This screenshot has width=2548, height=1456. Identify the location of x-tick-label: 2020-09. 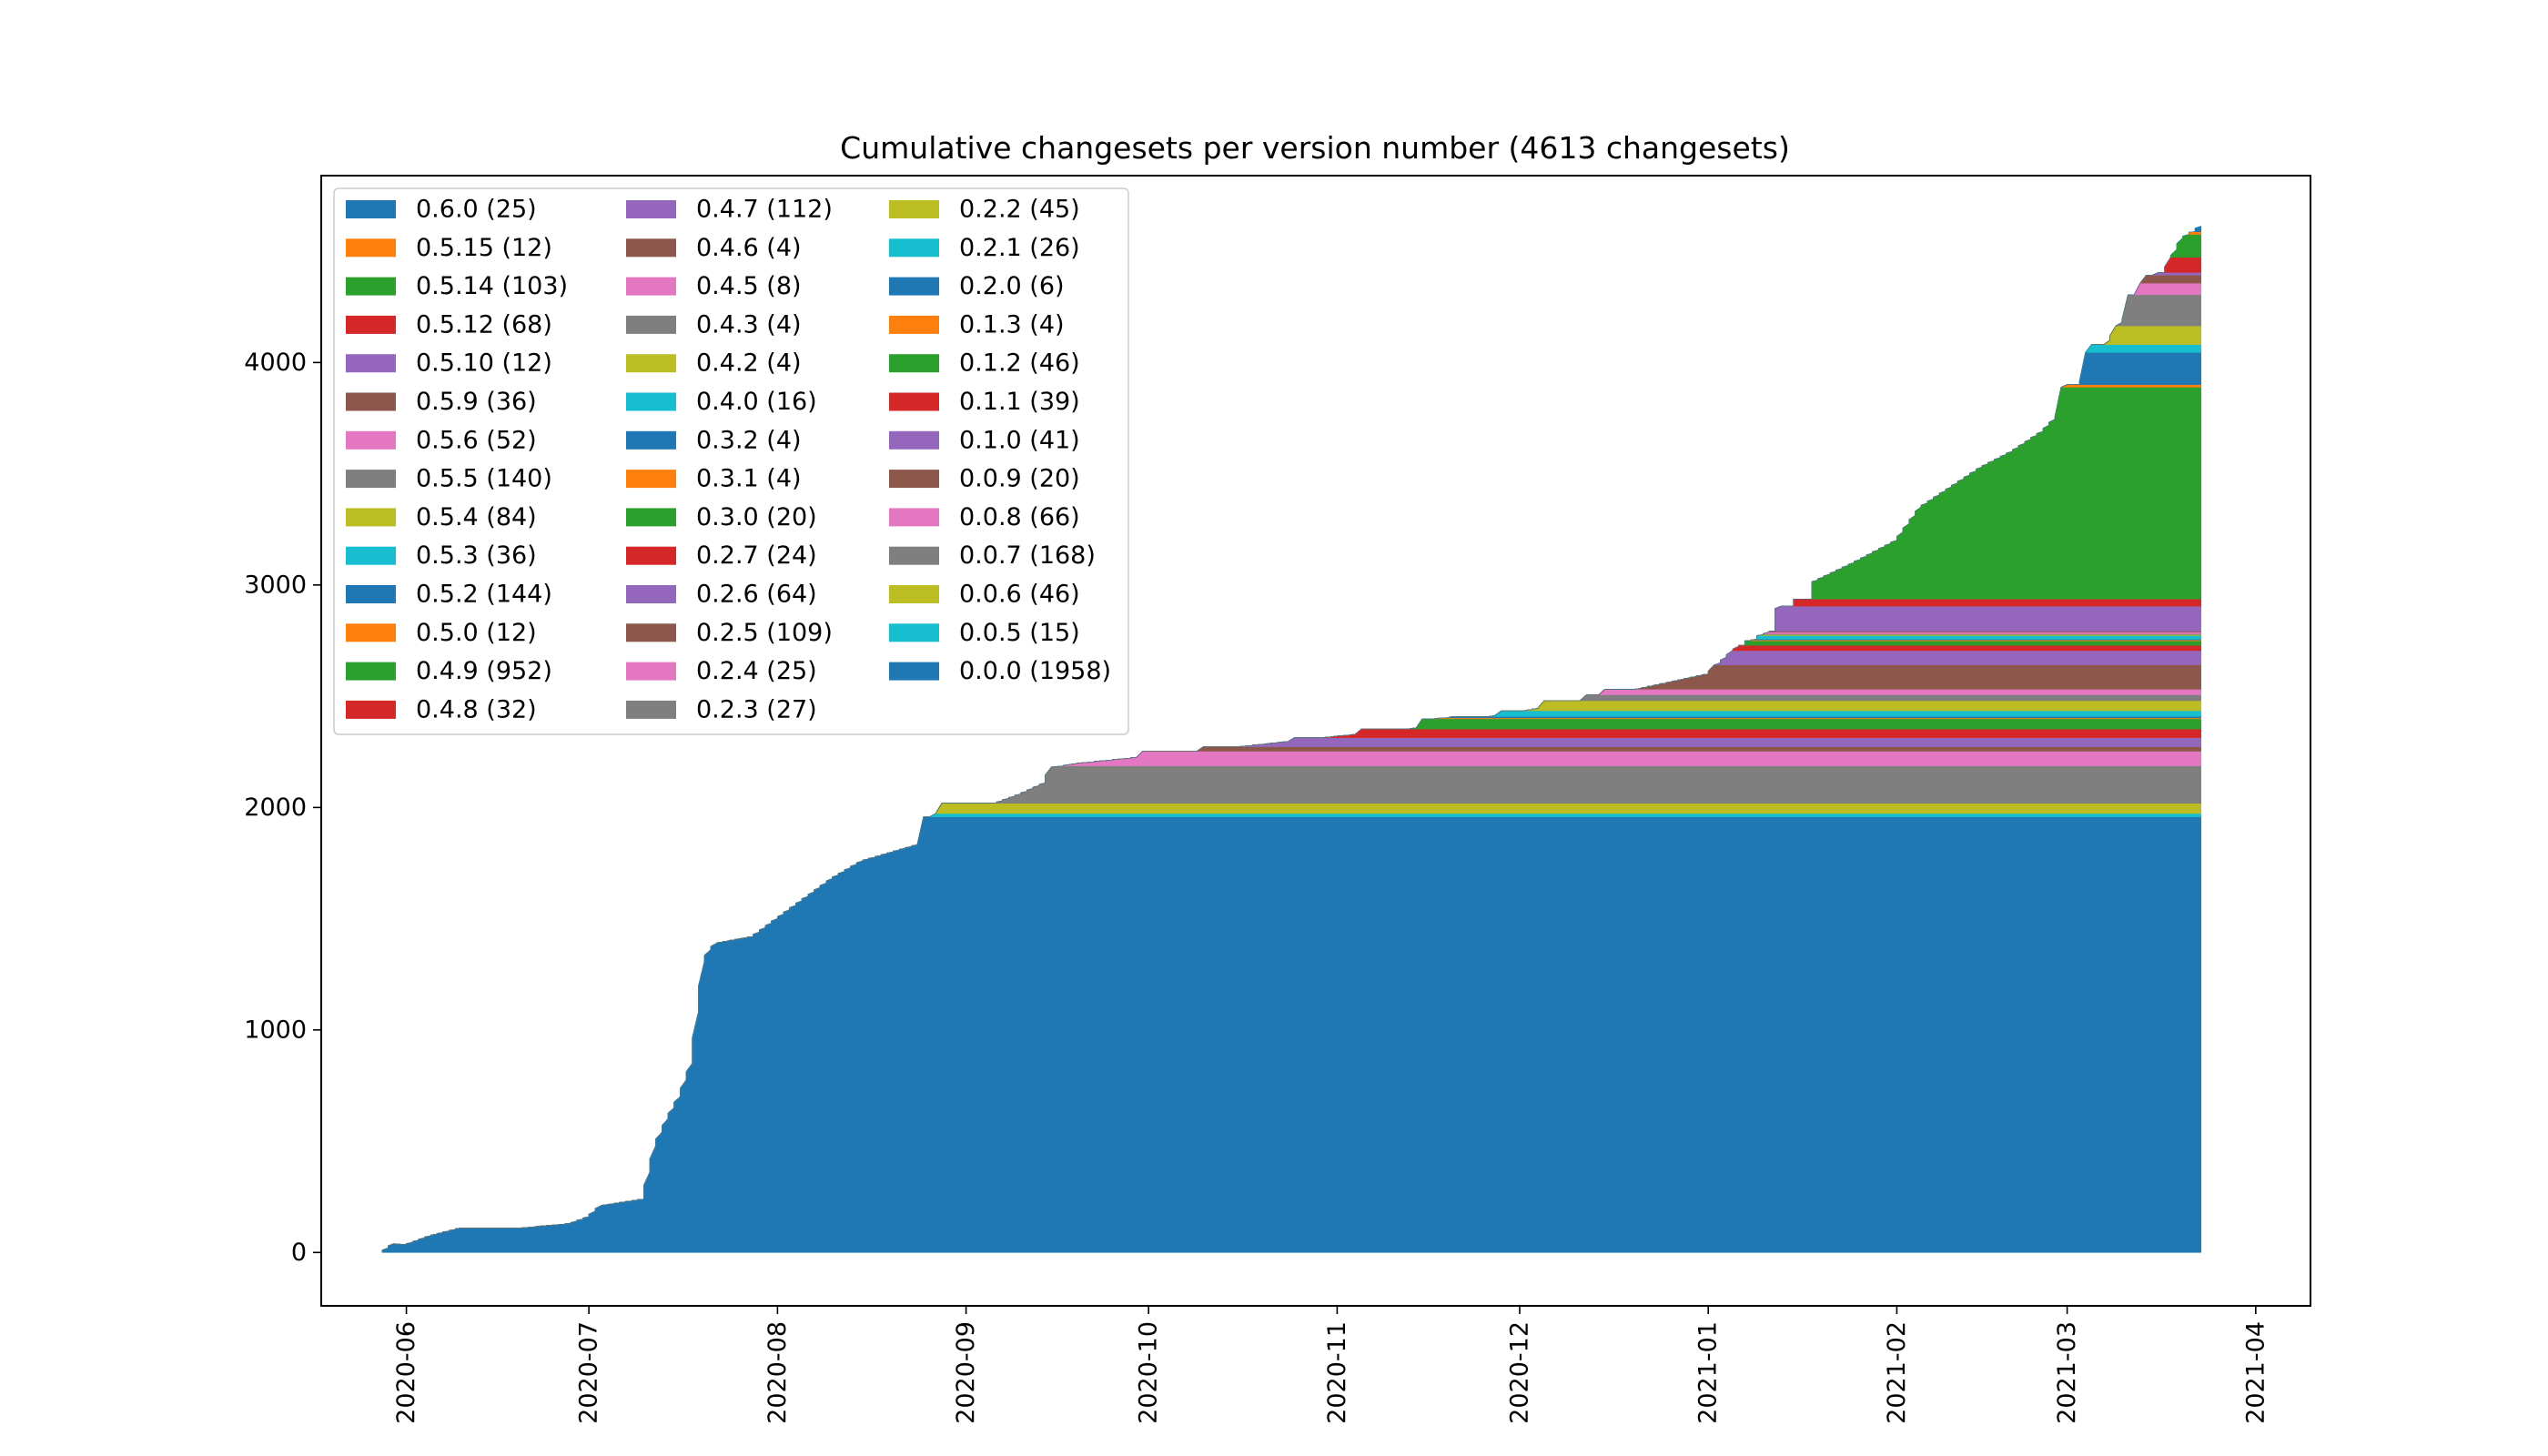
(966, 1373).